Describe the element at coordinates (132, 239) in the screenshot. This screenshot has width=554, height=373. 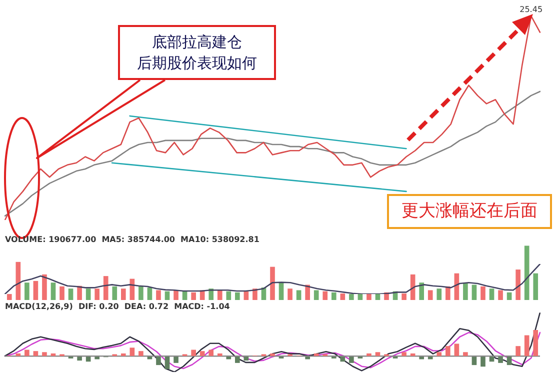
I see `chart-title: VOLUME: 190677.00 MA5: 385744.00 MA10: 538092.81` at that location.